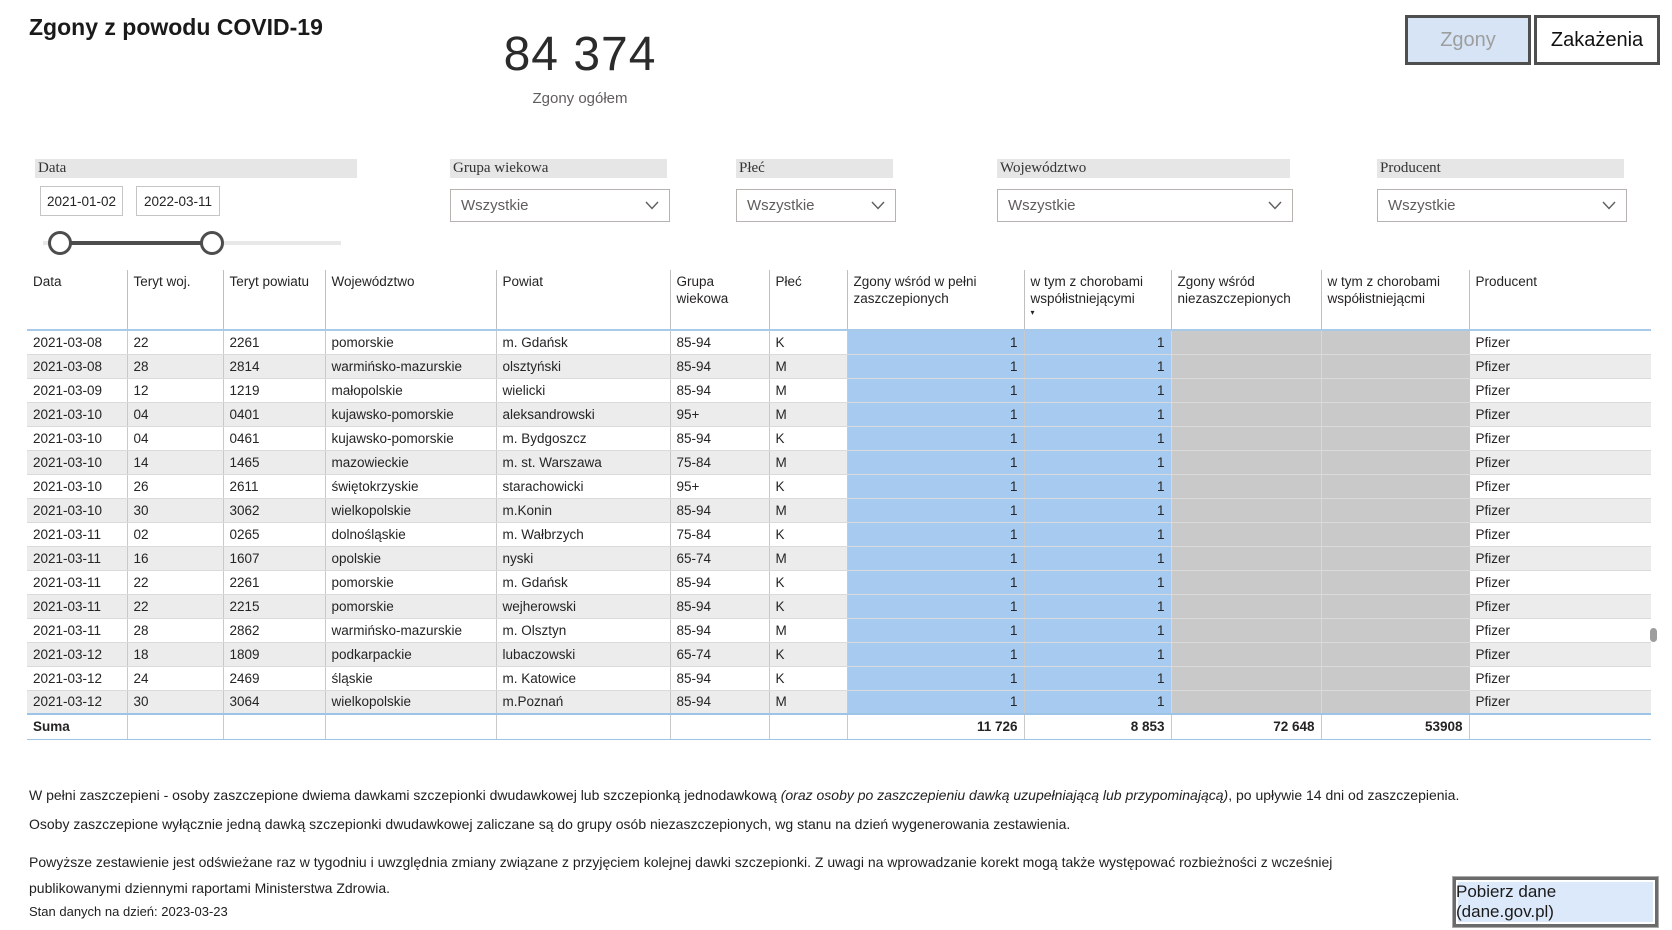 The height and width of the screenshot is (930, 1672). What do you see at coordinates (60, 243) in the screenshot?
I see `date-slider-handle-start` at bounding box center [60, 243].